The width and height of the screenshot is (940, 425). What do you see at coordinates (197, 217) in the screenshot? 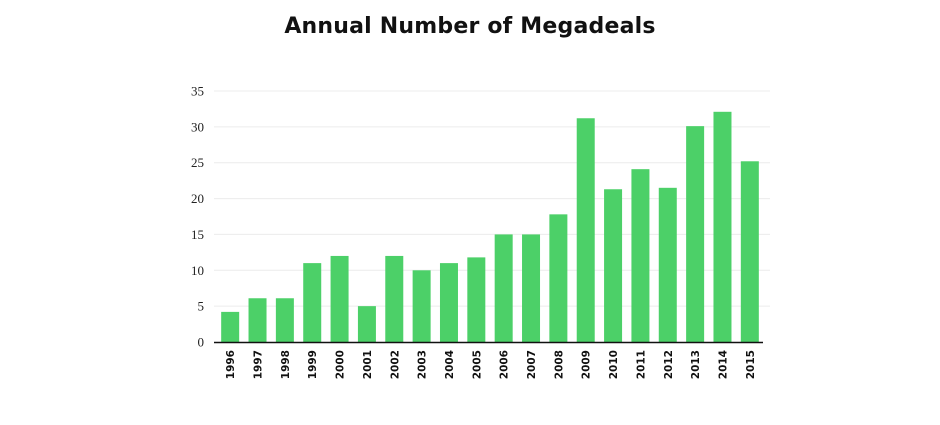
I see `y-tick-labels: 0 5 10 15 20 25 30 35` at bounding box center [197, 217].